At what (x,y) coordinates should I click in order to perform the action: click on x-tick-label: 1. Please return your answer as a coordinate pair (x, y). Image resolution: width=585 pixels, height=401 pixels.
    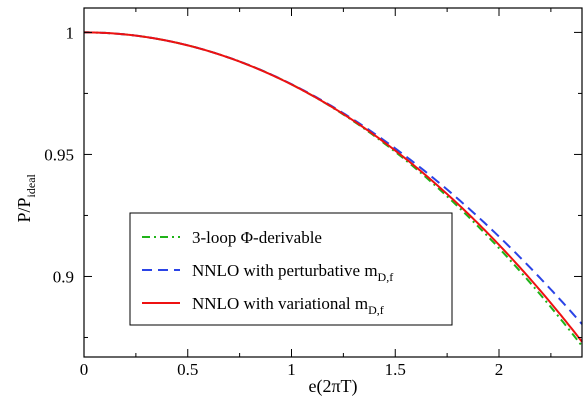
    Looking at the image, I should click on (291, 369).